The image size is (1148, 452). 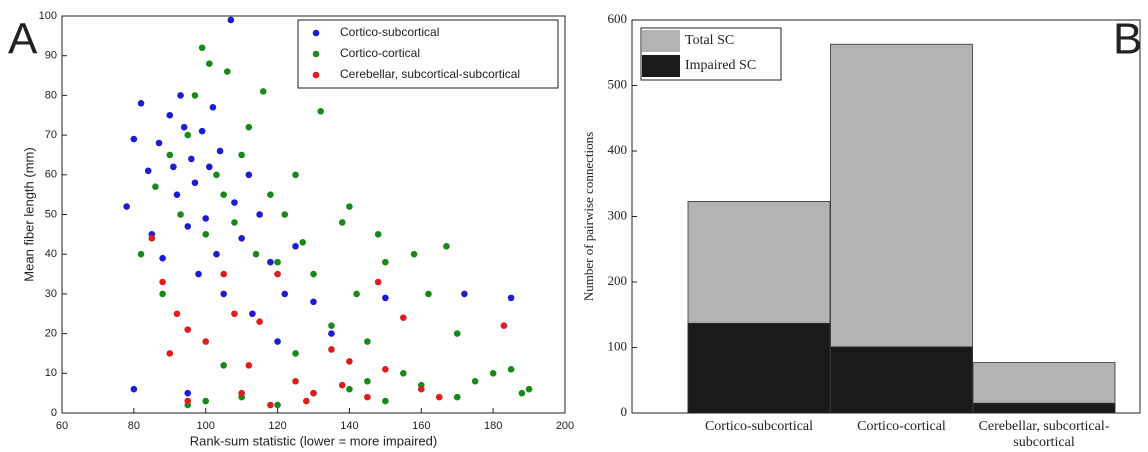 What do you see at coordinates (51, 294) in the screenshot?
I see `y-tick-label: 30` at bounding box center [51, 294].